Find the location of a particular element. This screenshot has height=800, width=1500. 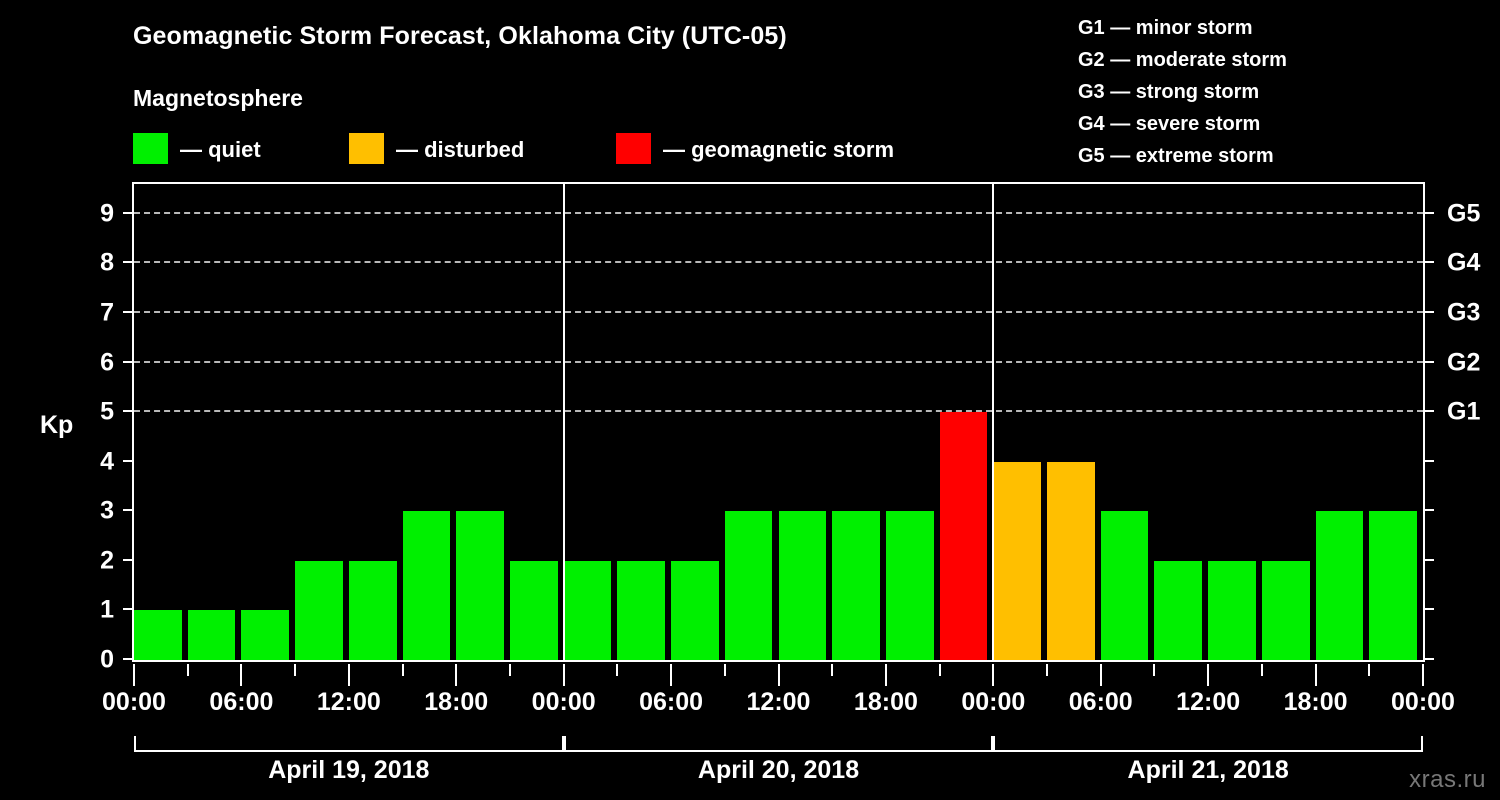

y-tick-label: 7 is located at coordinates (107, 312).